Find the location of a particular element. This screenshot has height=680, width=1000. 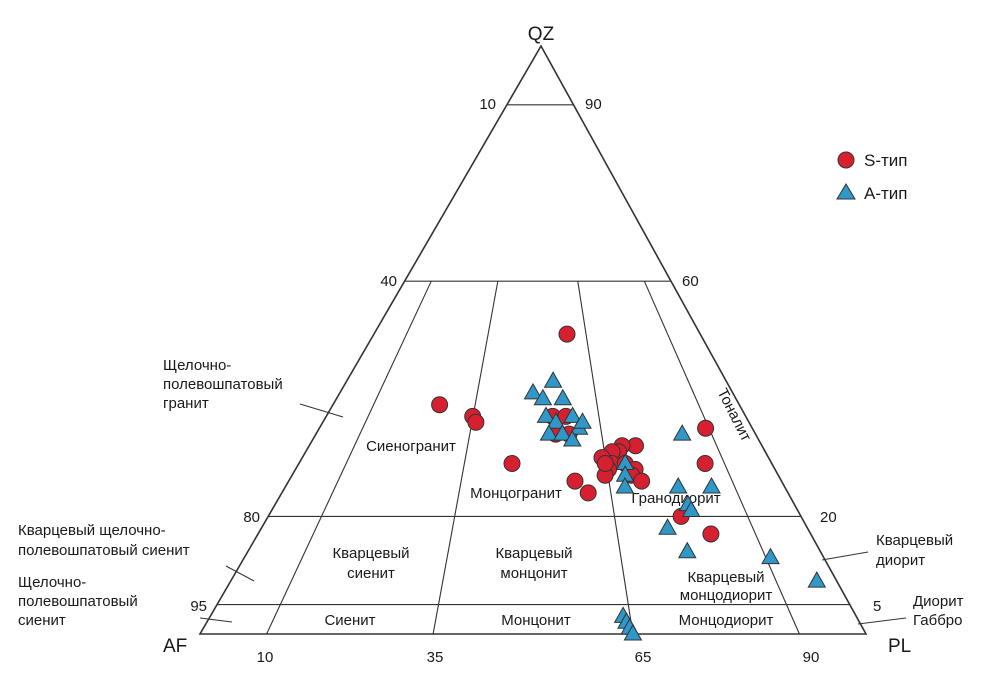

tick-right-60: 60 is located at coordinates (690, 281).